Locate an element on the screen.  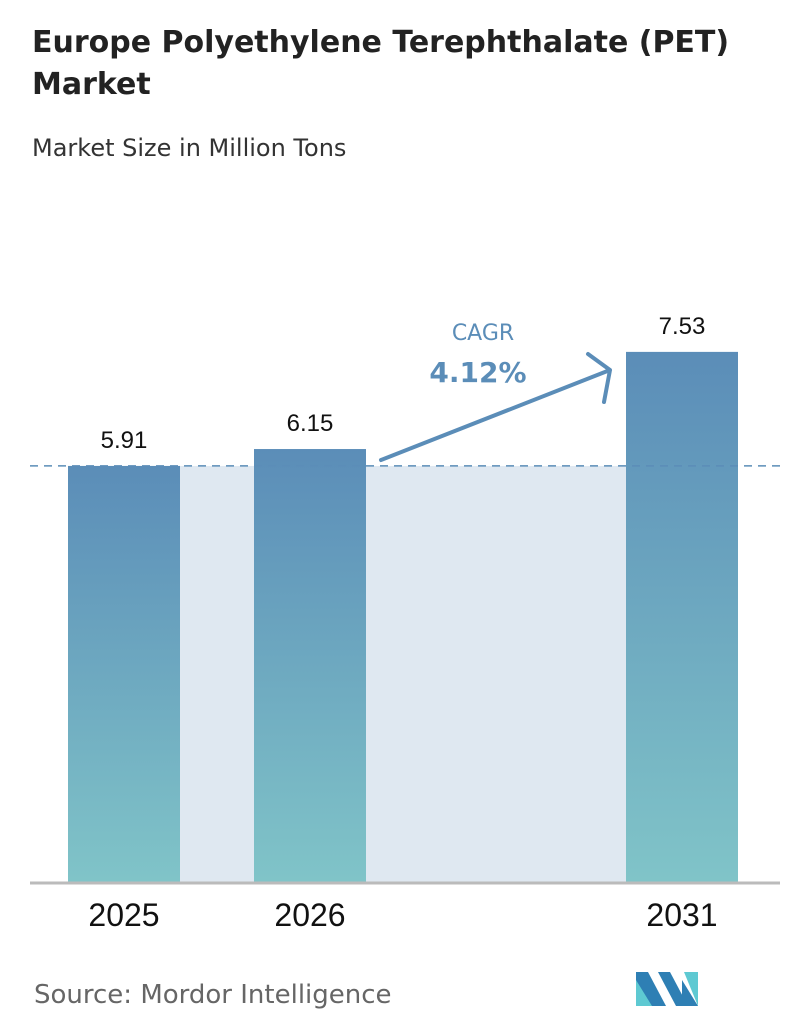
x-tick-2031: 2031 is located at coordinates (681, 915).